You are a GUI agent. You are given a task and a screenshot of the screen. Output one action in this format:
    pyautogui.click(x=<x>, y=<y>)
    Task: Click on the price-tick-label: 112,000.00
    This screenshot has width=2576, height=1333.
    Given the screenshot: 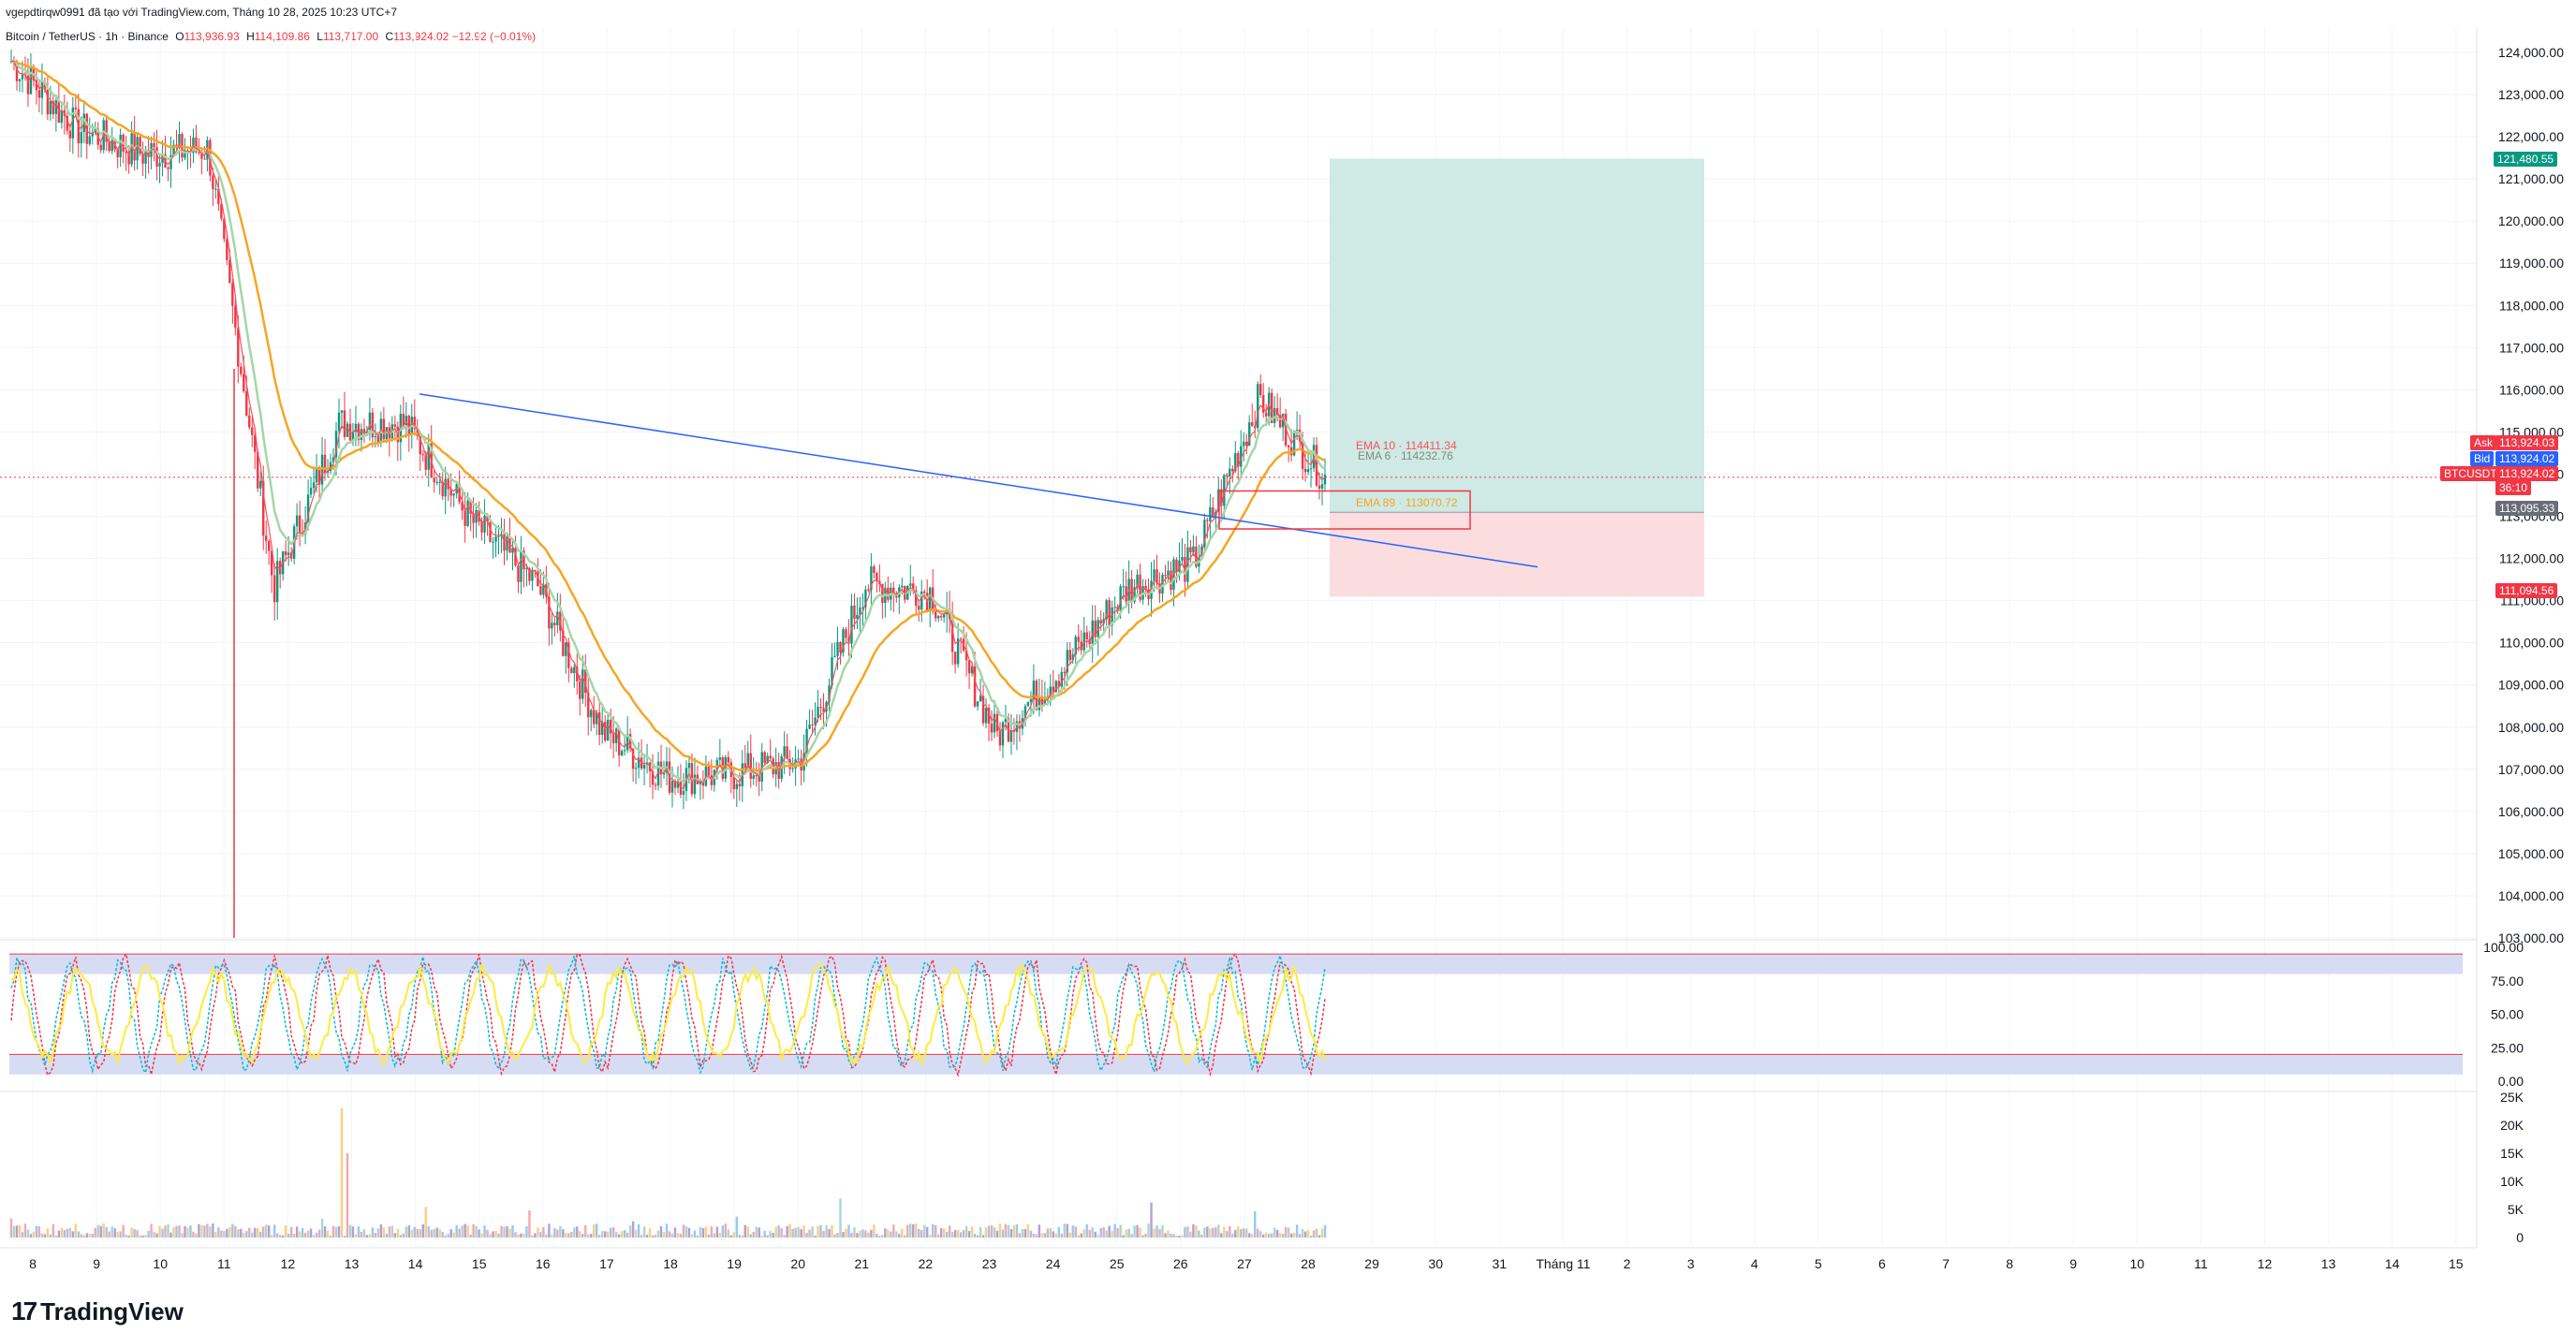 What is the action you would take?
    pyautogui.click(x=2531, y=558)
    